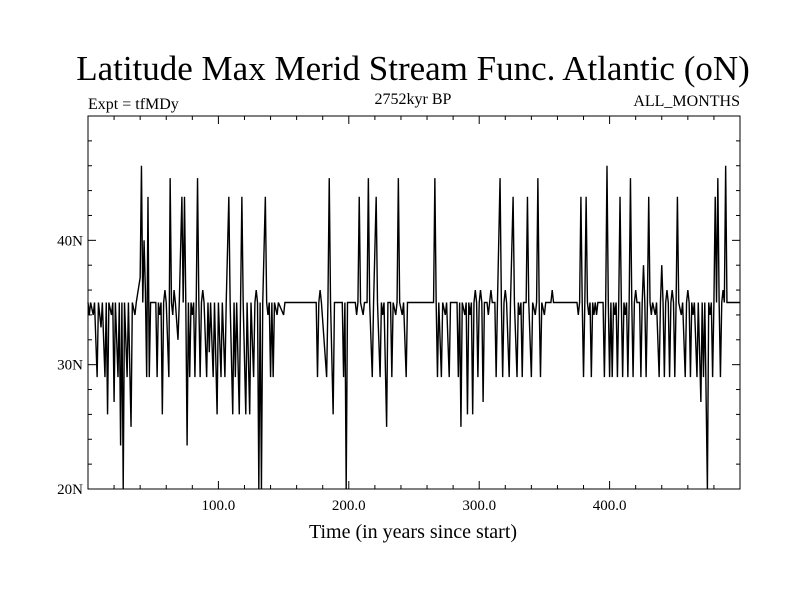 The width and height of the screenshot is (800, 600). Describe the element at coordinates (413, 99) in the screenshot. I see `period-label: 2752kyr BP` at that location.